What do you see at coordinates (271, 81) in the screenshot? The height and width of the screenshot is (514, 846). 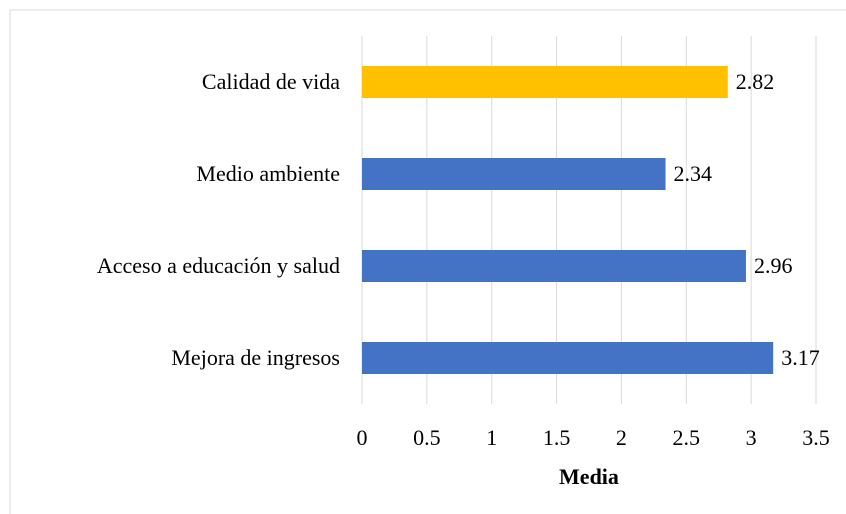 I see `y-tick-label: Calidad de vida` at bounding box center [271, 81].